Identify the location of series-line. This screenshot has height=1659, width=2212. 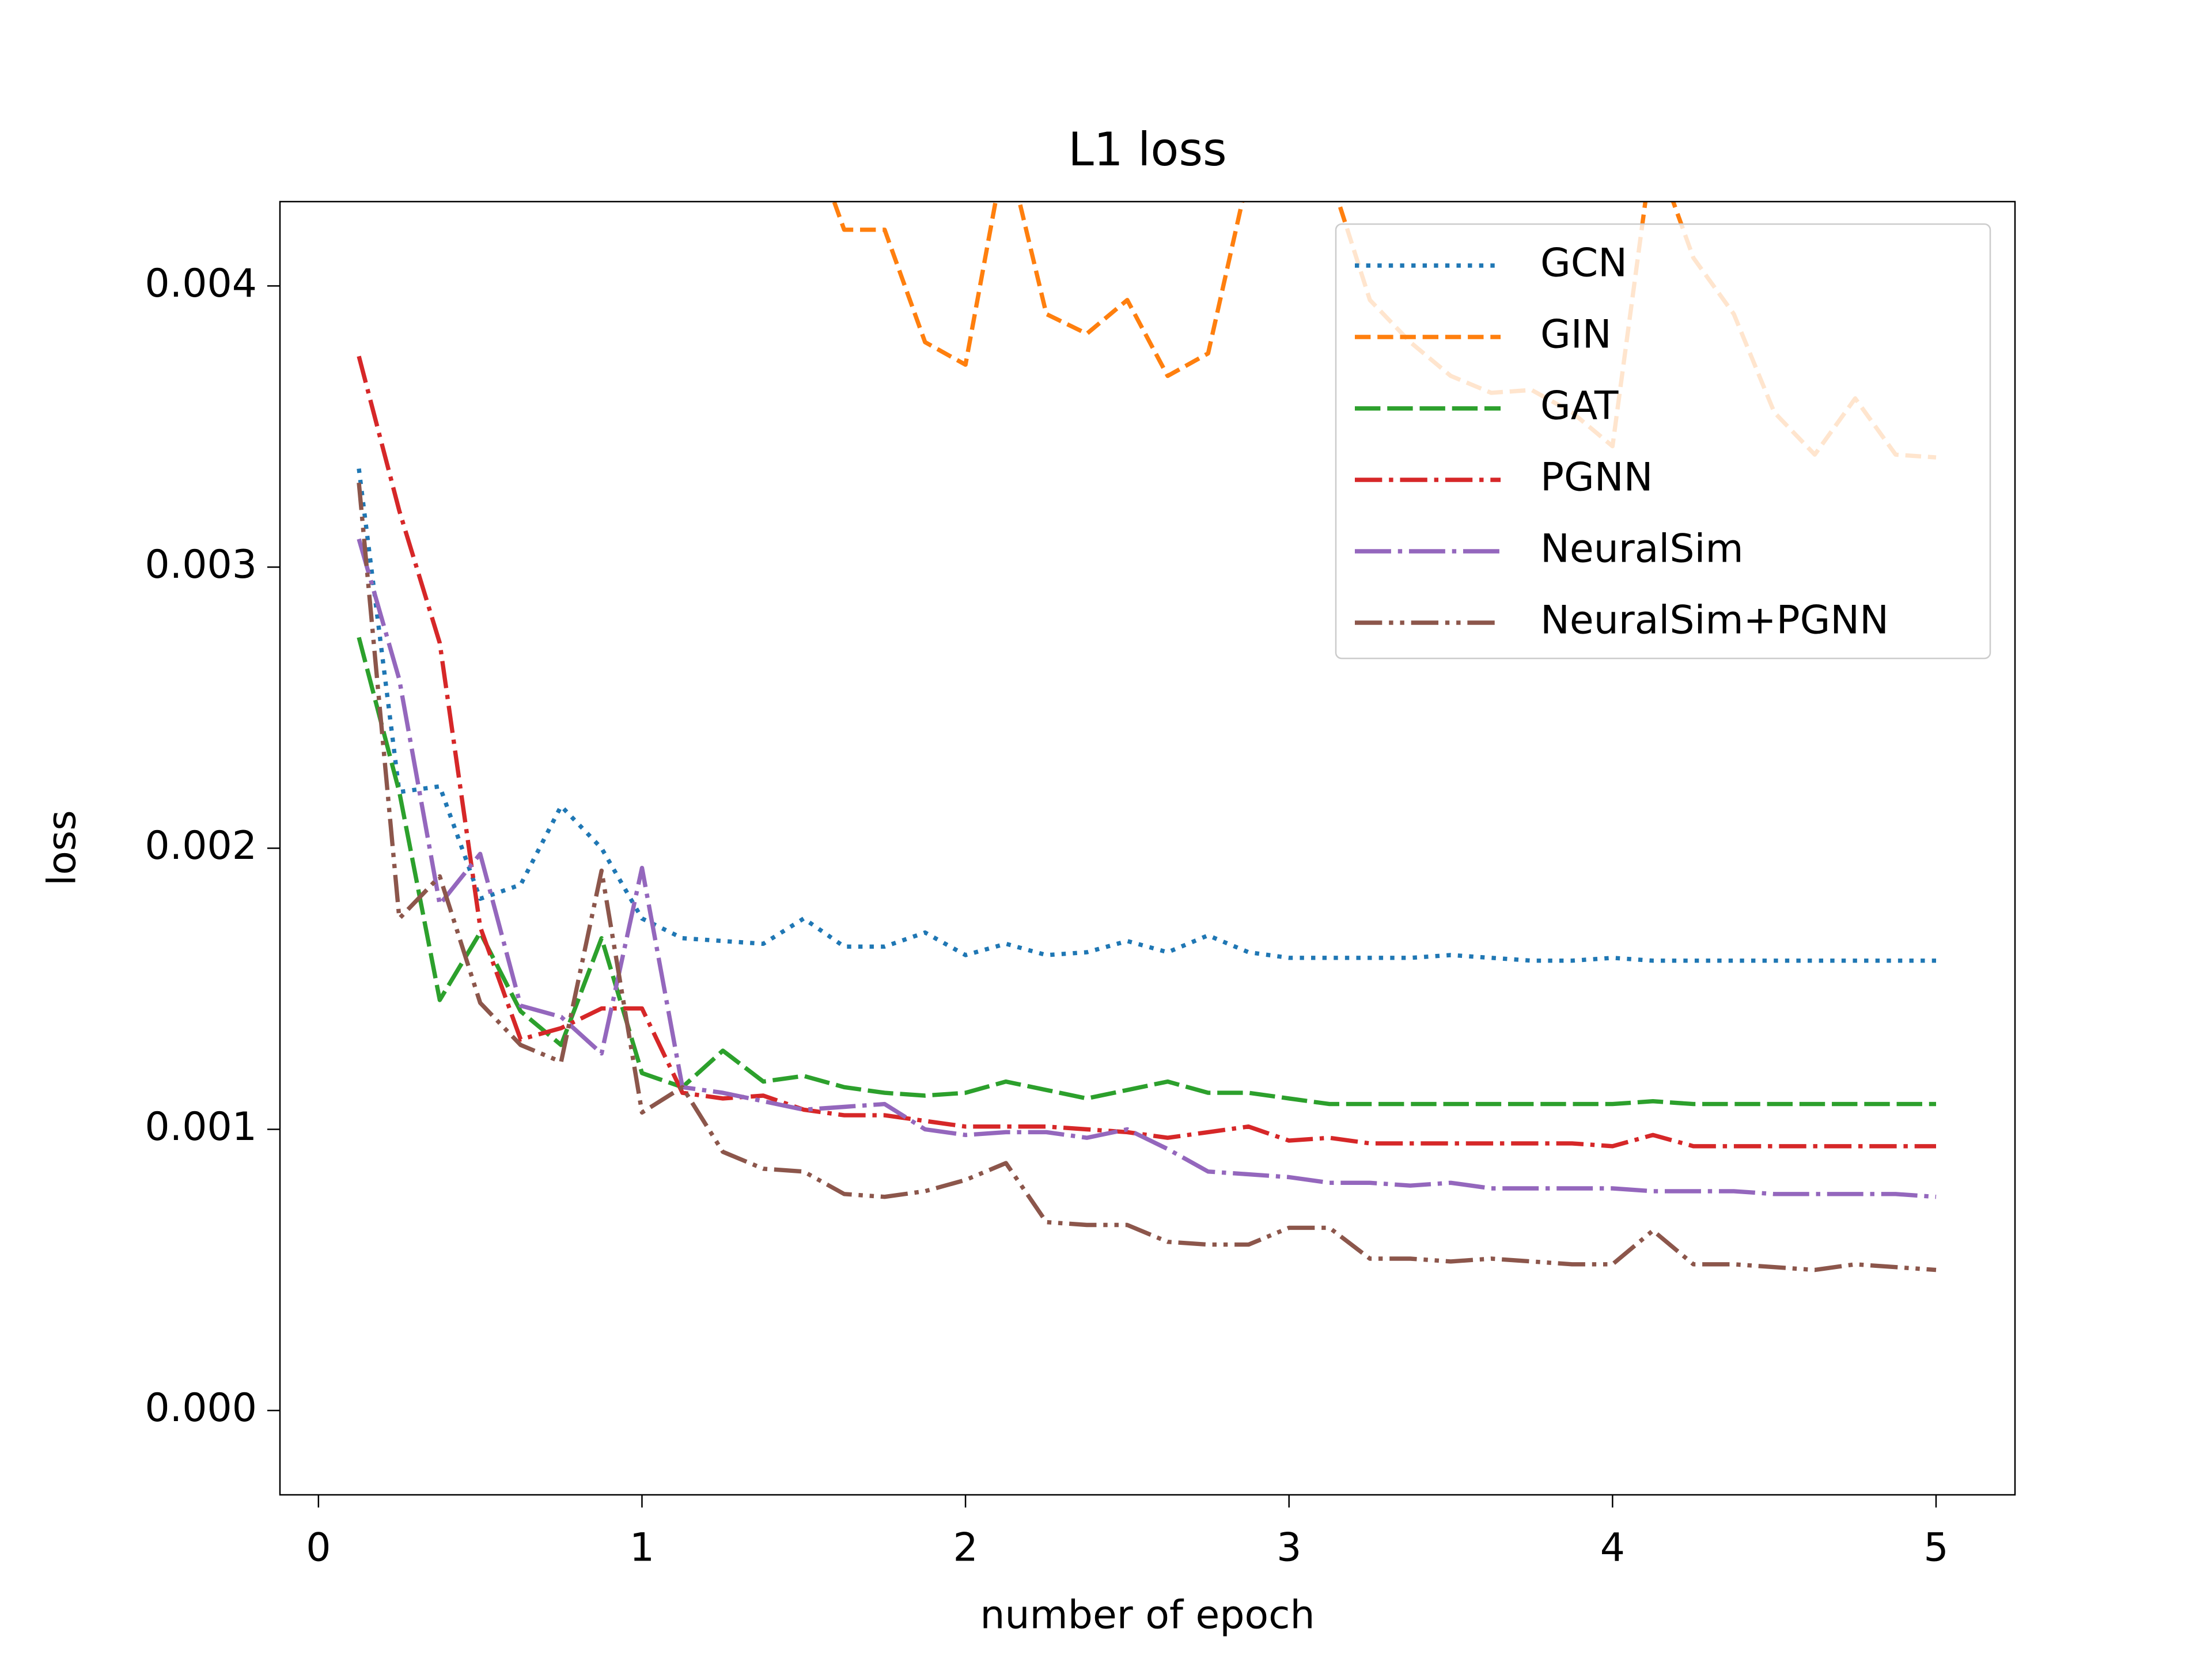
(1384, 331).